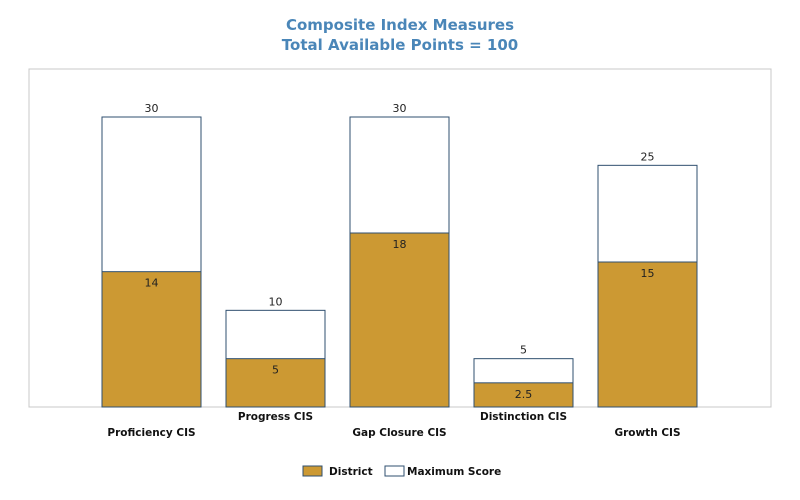 This screenshot has width=800, height=500. I want to click on chart-subtitle: Total Available Points = 100, so click(400, 45).